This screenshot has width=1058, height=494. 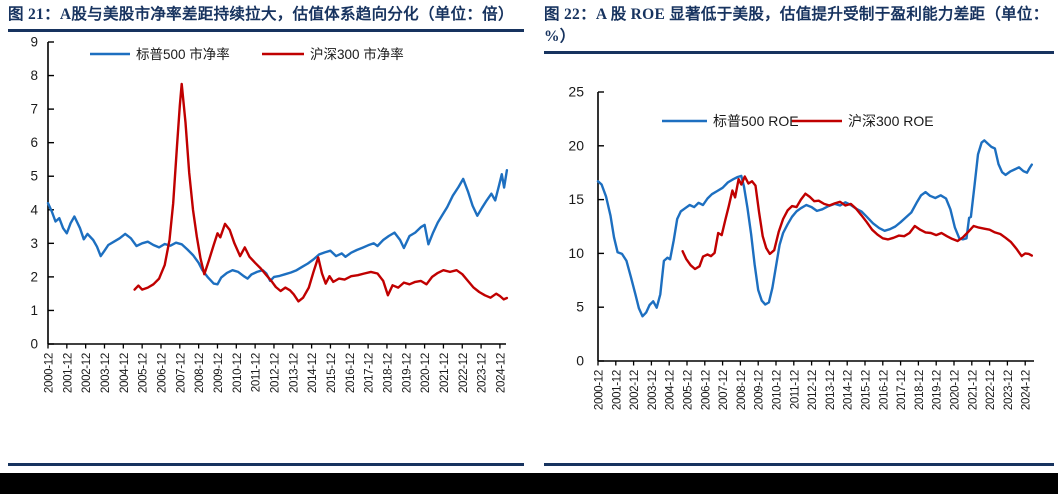 What do you see at coordinates (247, 54) in the screenshot?
I see `legend: 标普500 市净率 沪深300 市净率` at bounding box center [247, 54].